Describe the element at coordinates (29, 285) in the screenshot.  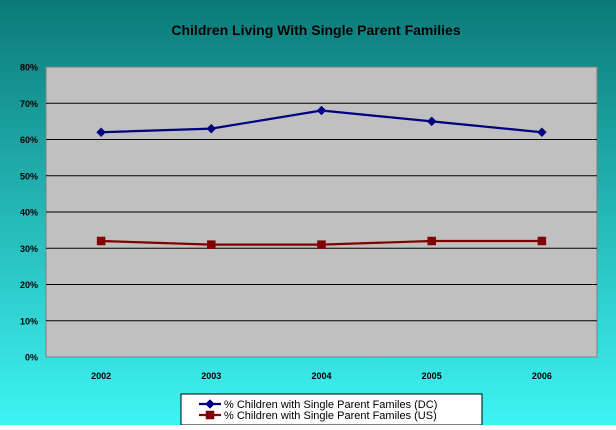
I see `y-tick-label: 20%` at that location.